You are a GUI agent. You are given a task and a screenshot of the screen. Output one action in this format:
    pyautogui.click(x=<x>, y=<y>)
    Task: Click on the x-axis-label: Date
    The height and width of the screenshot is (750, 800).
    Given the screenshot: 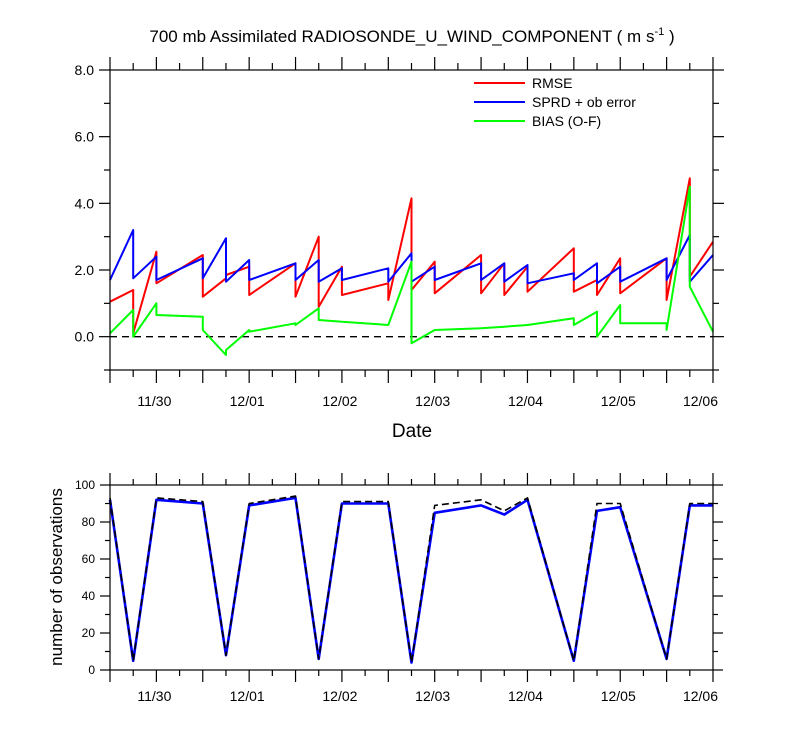 What is the action you would take?
    pyautogui.click(x=412, y=431)
    